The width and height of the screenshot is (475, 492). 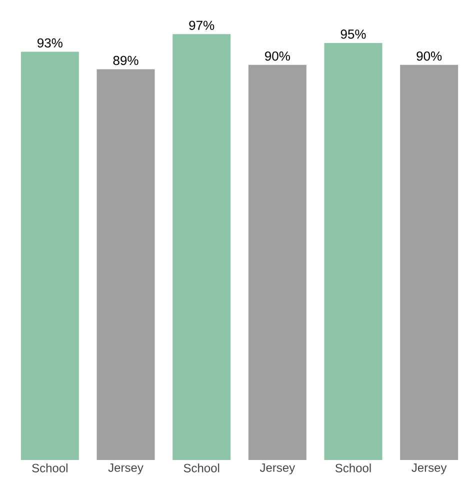 I want to click on data-label: 95%, so click(x=353, y=34).